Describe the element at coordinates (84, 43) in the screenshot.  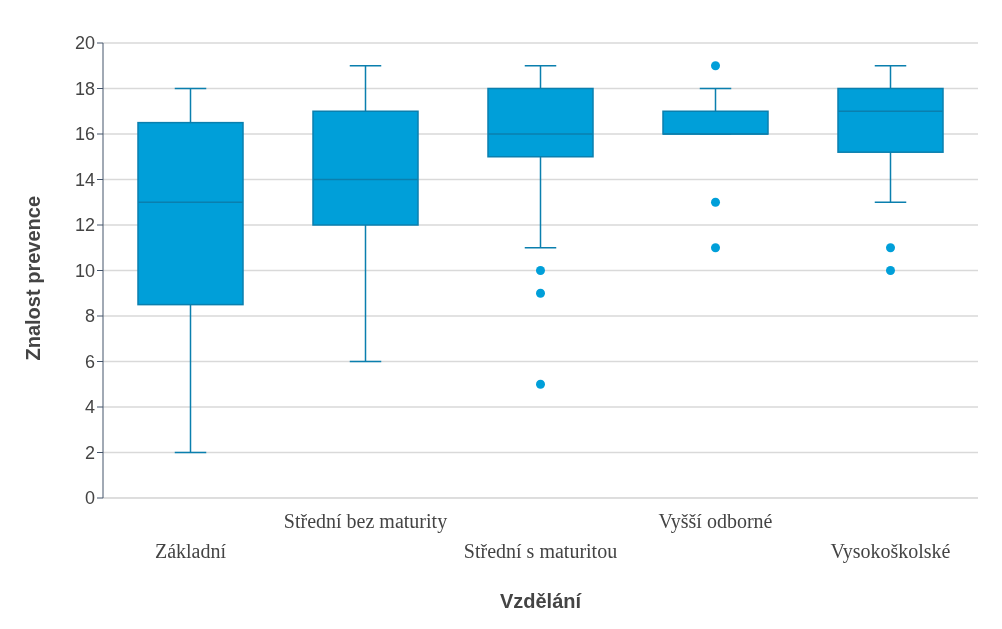
I see `y-tick-label: 20` at that location.